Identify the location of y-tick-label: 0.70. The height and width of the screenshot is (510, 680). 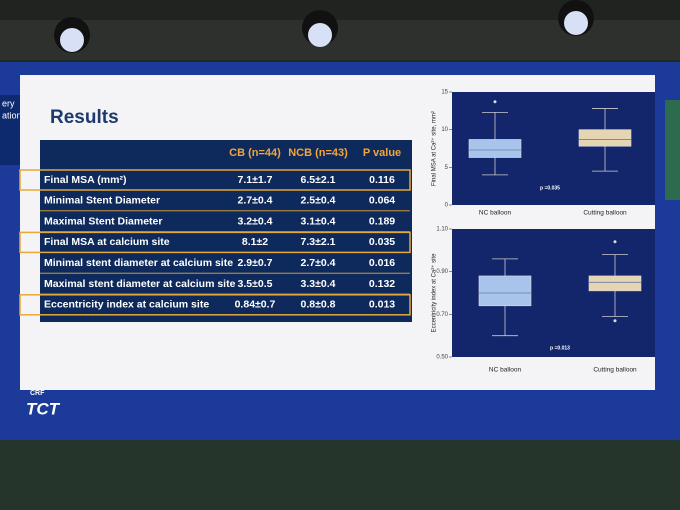
(442, 315).